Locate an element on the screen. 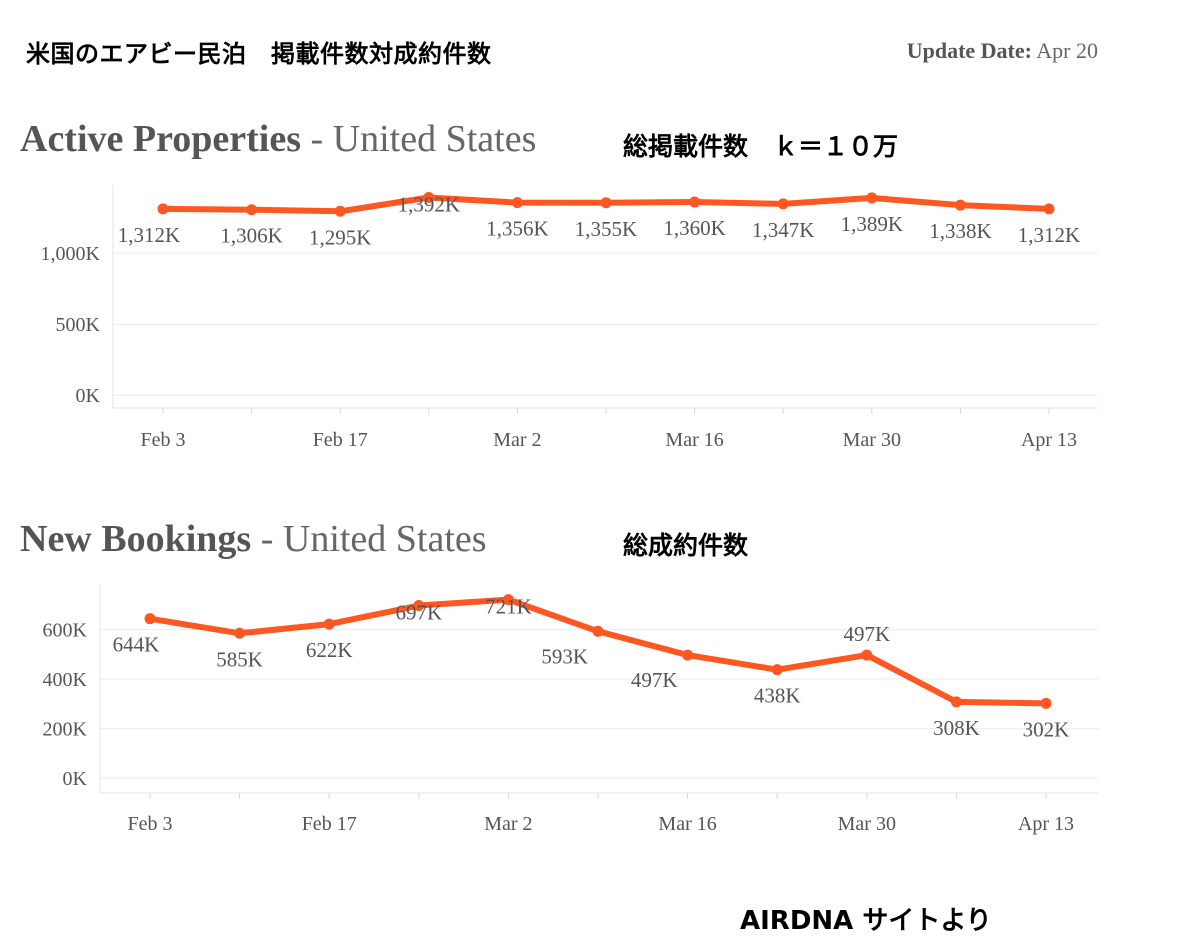  chart2-annotation: 総成約件数 is located at coordinates (686, 545).